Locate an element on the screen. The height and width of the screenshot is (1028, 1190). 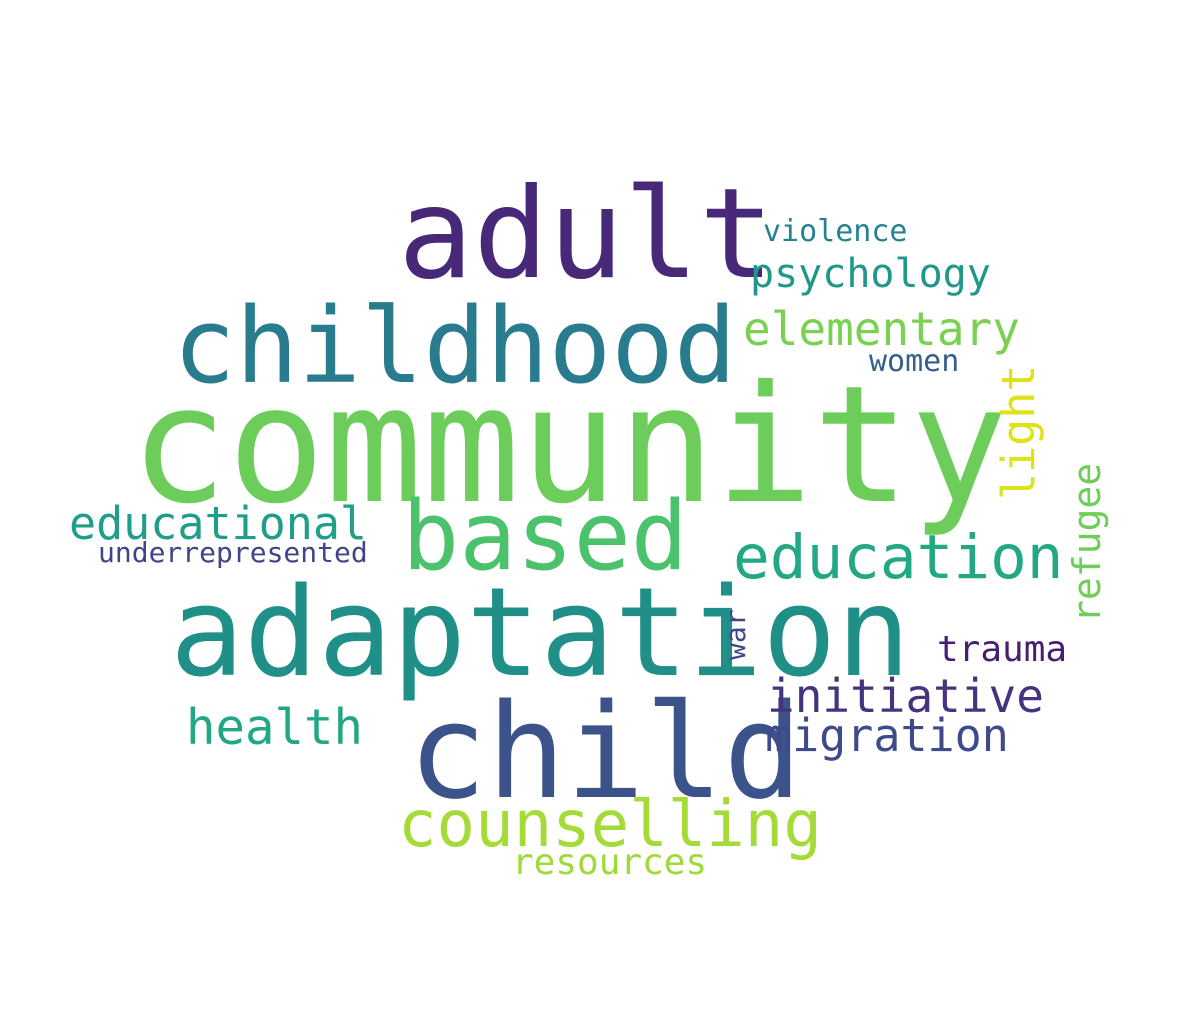
word-migration: migration is located at coordinates (887, 735).